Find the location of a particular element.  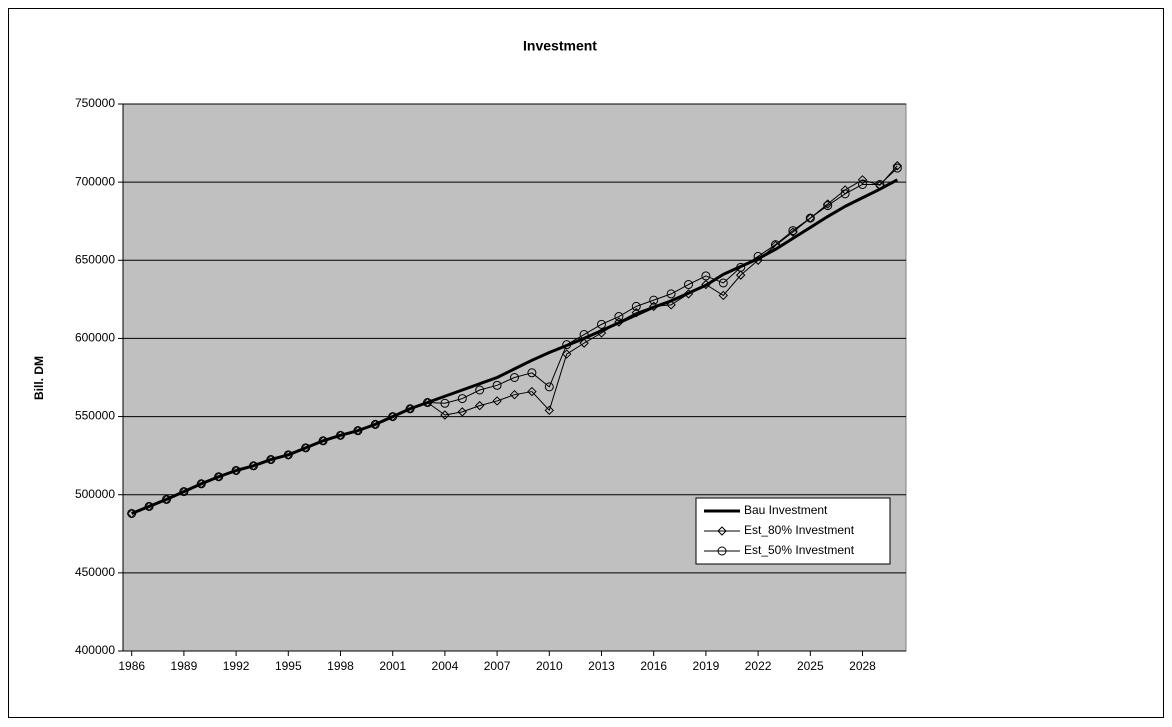

y-tick-label: 550000 is located at coordinates (95, 416).